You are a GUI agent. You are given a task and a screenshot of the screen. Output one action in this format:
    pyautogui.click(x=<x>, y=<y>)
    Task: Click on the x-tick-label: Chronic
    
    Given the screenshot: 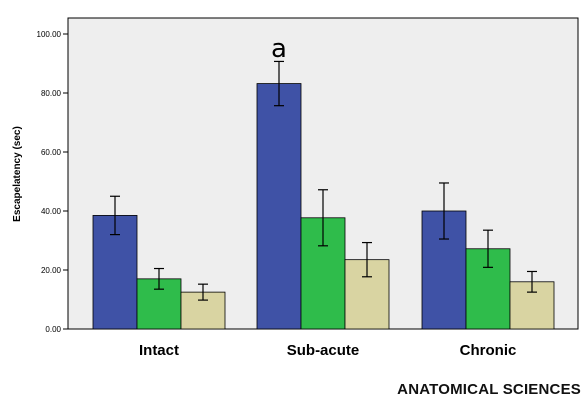 What is the action you would take?
    pyautogui.click(x=488, y=350)
    